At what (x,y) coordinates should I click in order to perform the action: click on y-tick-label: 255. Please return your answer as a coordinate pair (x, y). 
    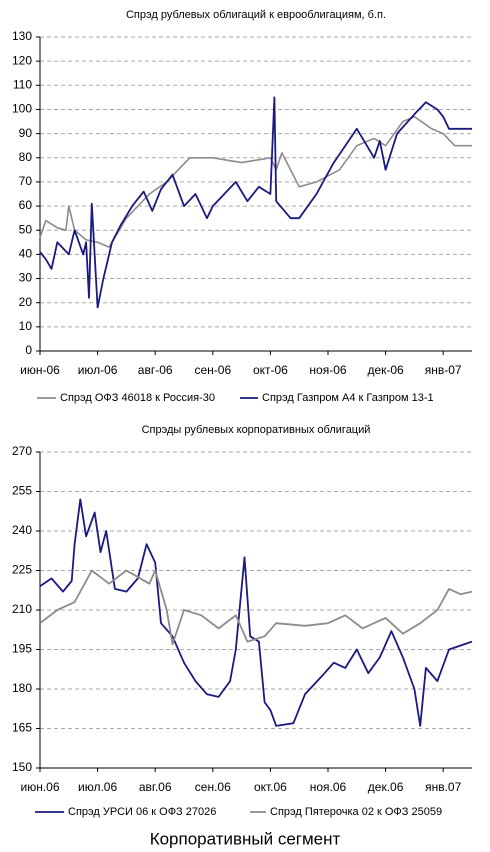
    Looking at the image, I should click on (22, 491).